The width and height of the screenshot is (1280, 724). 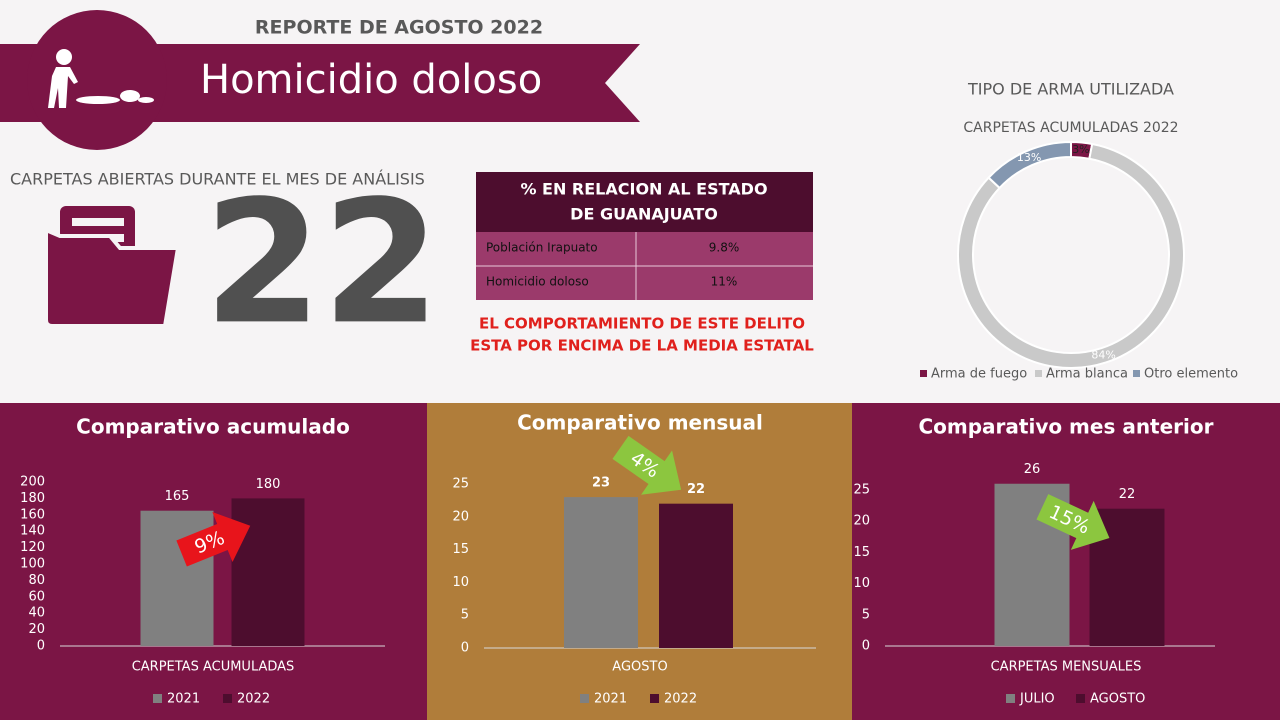 What do you see at coordinates (724, 248) in the screenshot?
I see `table-cell: 9.8%` at bounding box center [724, 248].